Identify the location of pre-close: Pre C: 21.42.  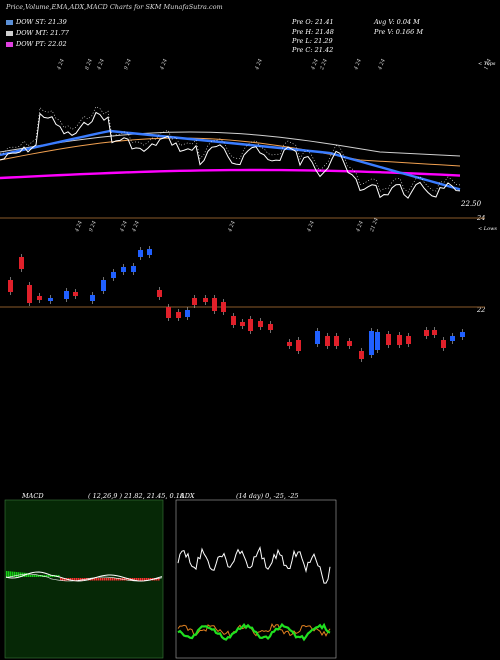
(313, 50).